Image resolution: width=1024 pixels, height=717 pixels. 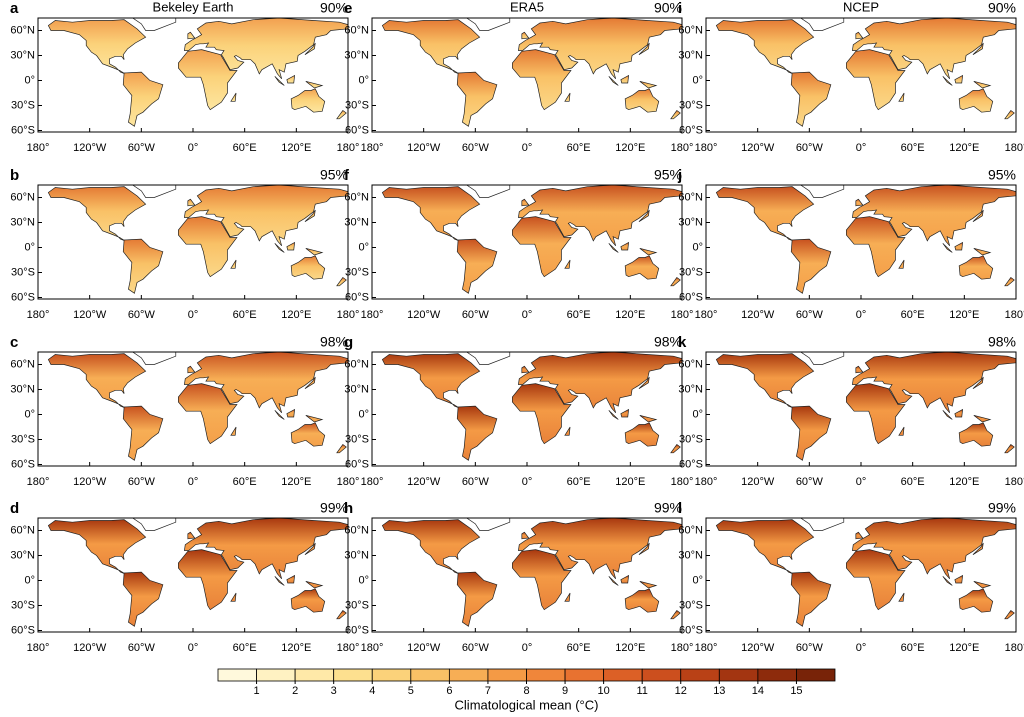 What do you see at coordinates (372, 691) in the screenshot?
I see `colorbar-tick-label: 4` at bounding box center [372, 691].